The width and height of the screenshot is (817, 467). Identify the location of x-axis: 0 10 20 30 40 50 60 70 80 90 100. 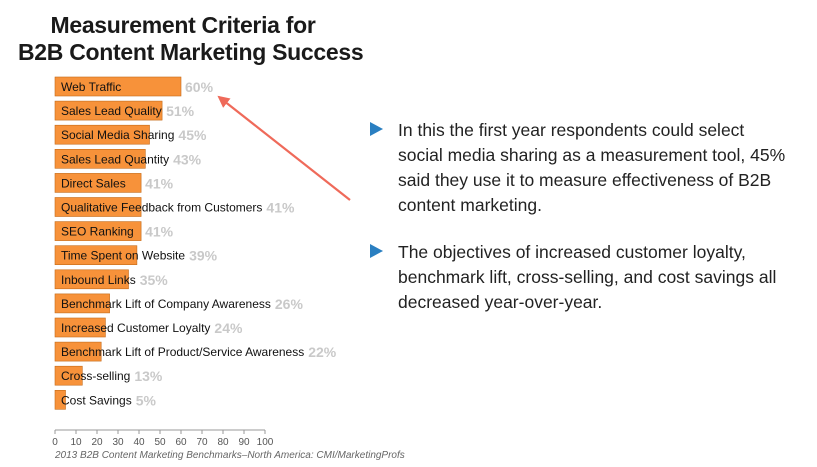
(163, 438).